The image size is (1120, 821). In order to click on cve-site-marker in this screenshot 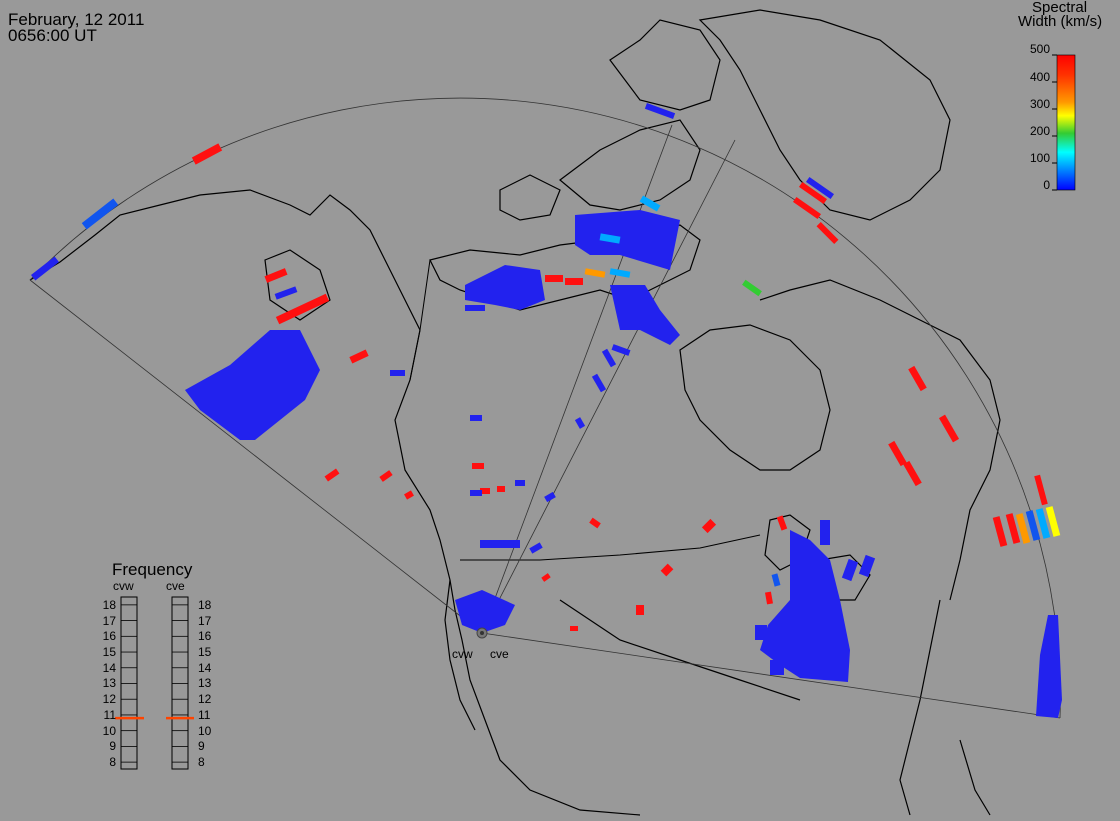, I will do `click(482, 633)`.